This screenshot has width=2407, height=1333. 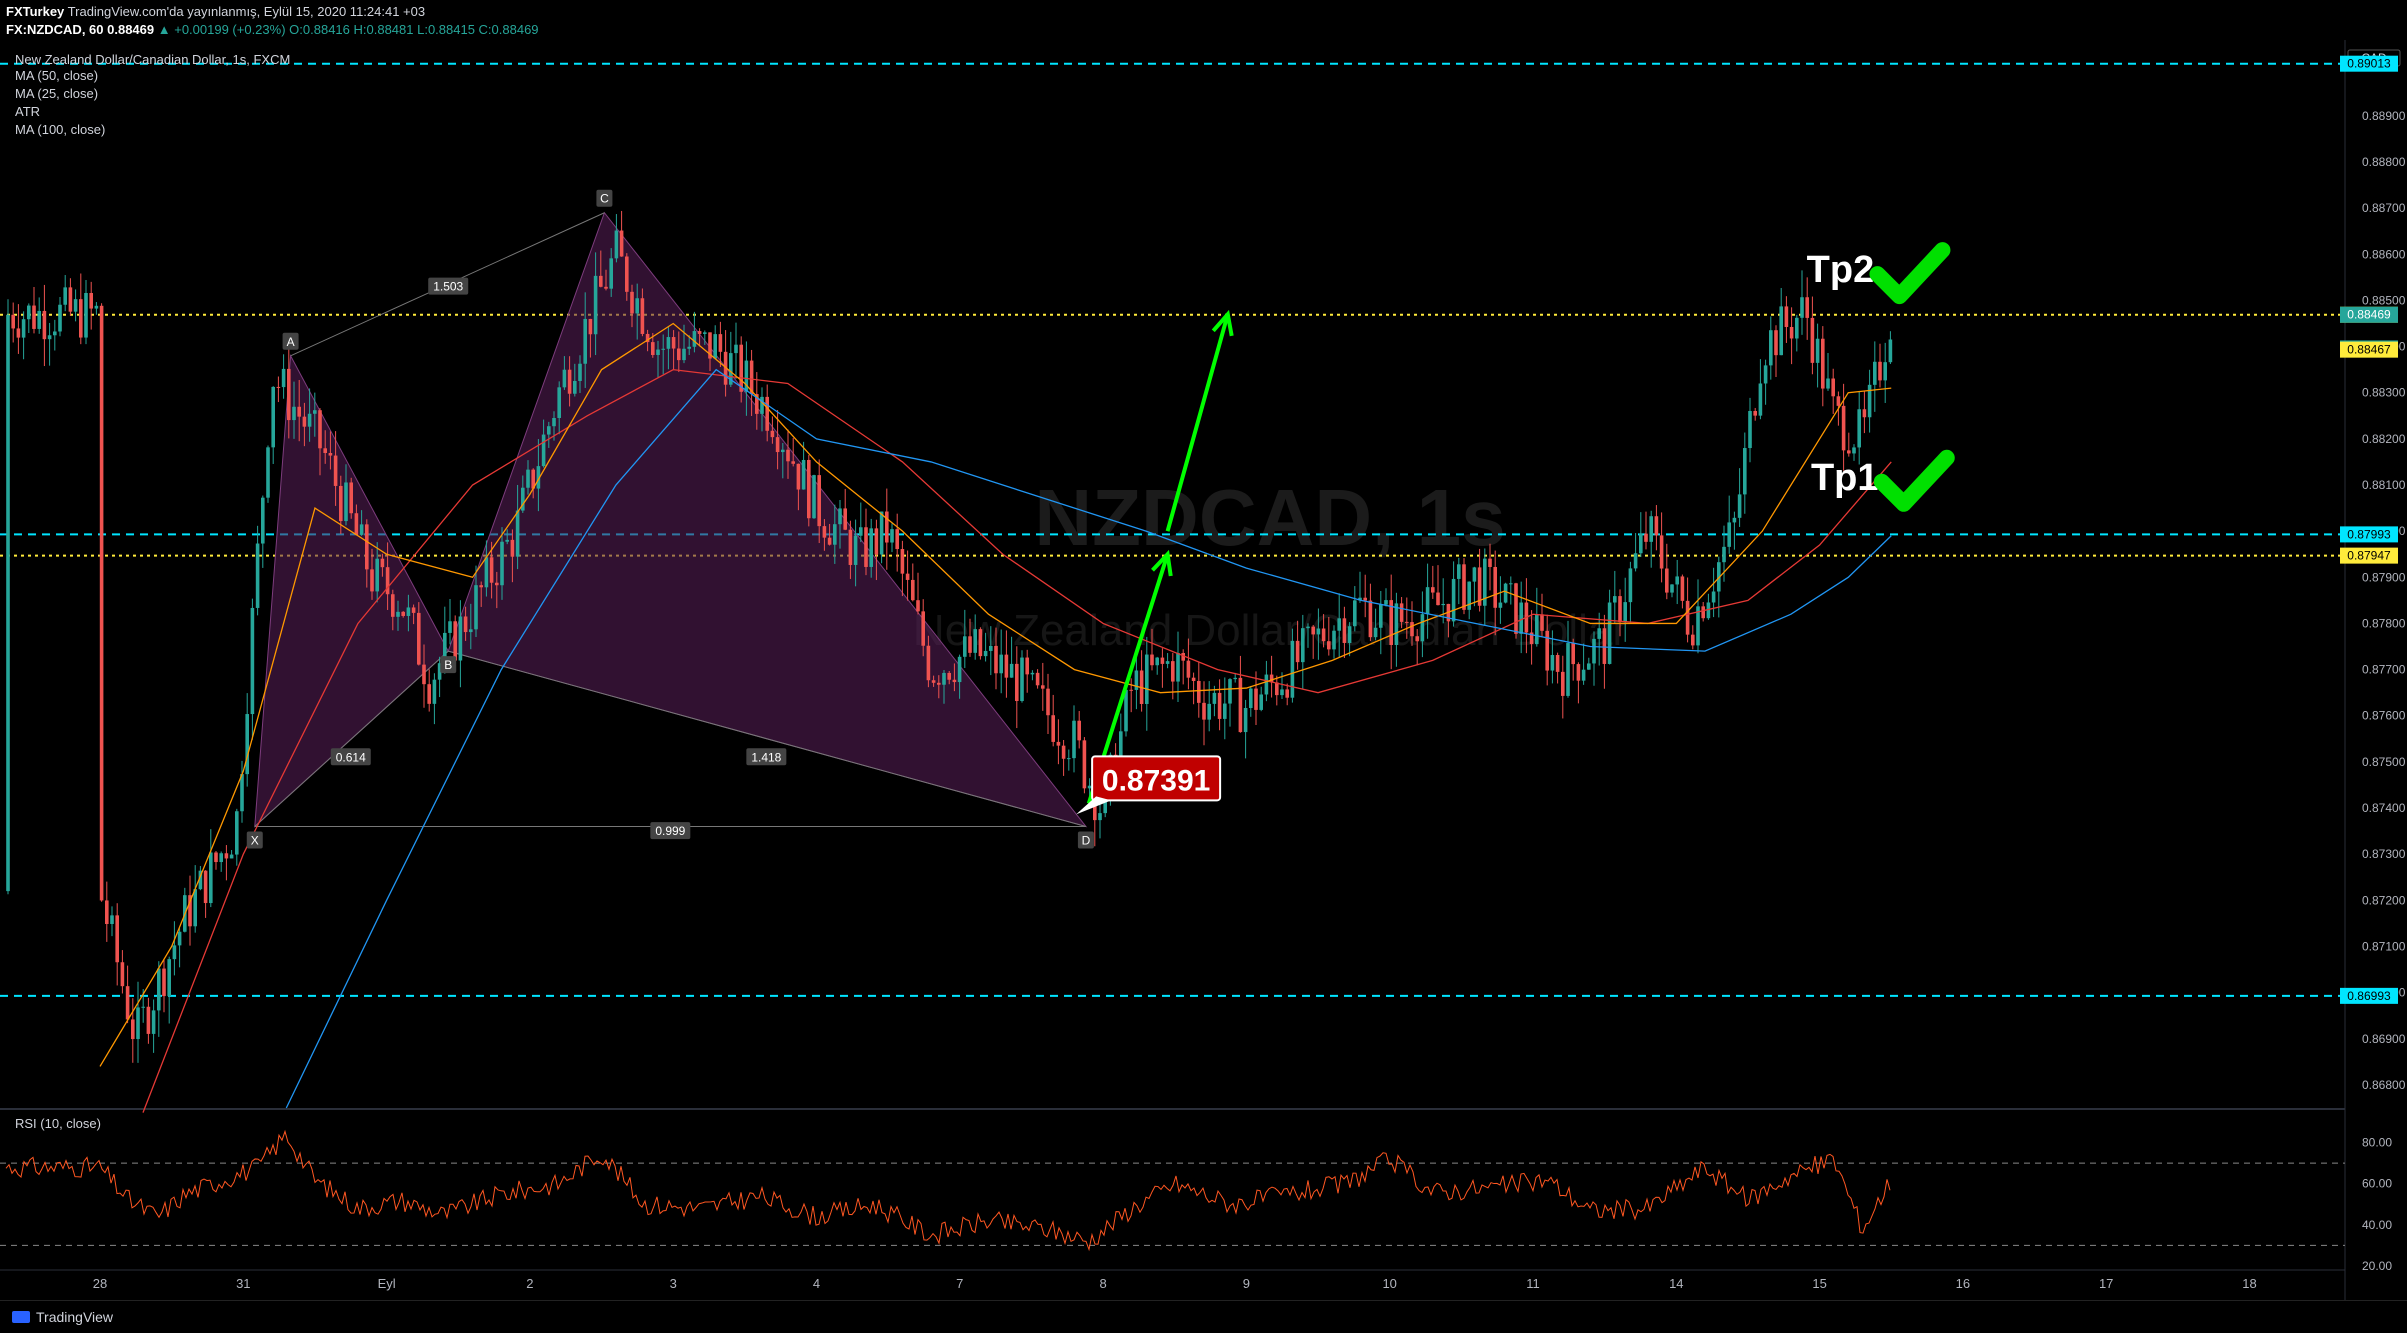 I want to click on price-badge, so click(x=2369, y=314).